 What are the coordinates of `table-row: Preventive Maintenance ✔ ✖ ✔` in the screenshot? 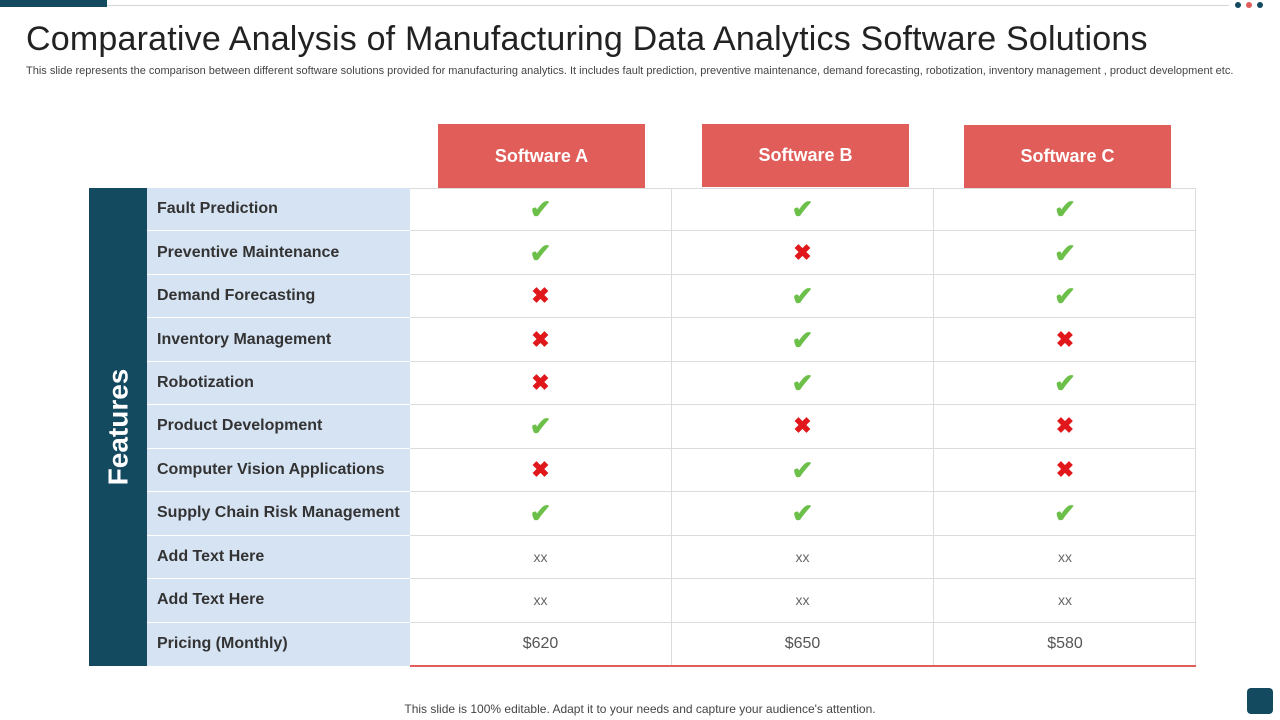 It's located at (671, 253).